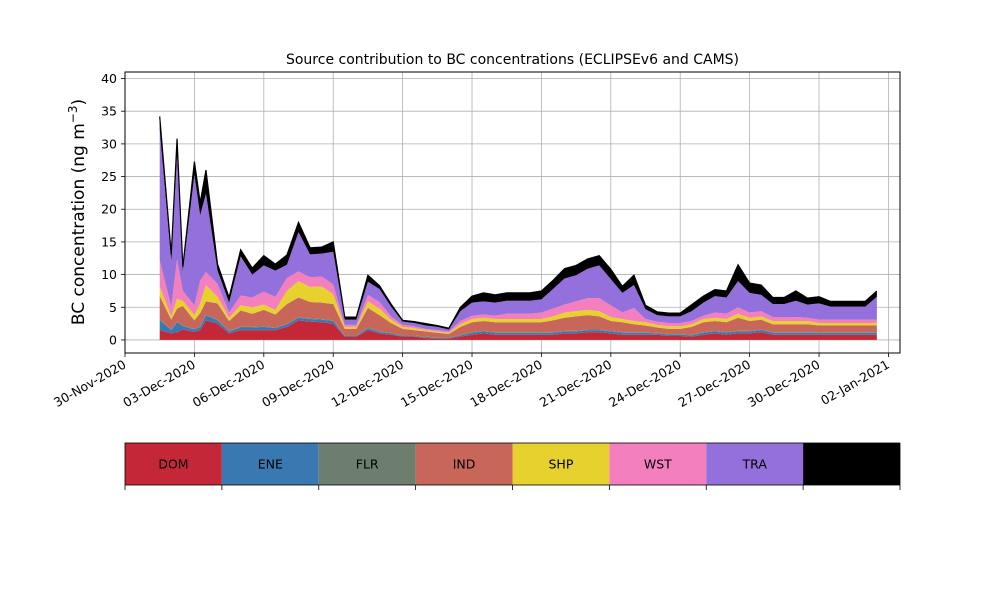  What do you see at coordinates (229, 383) in the screenshot?
I see `x-tick-label: 06-Dec-2020` at bounding box center [229, 383].